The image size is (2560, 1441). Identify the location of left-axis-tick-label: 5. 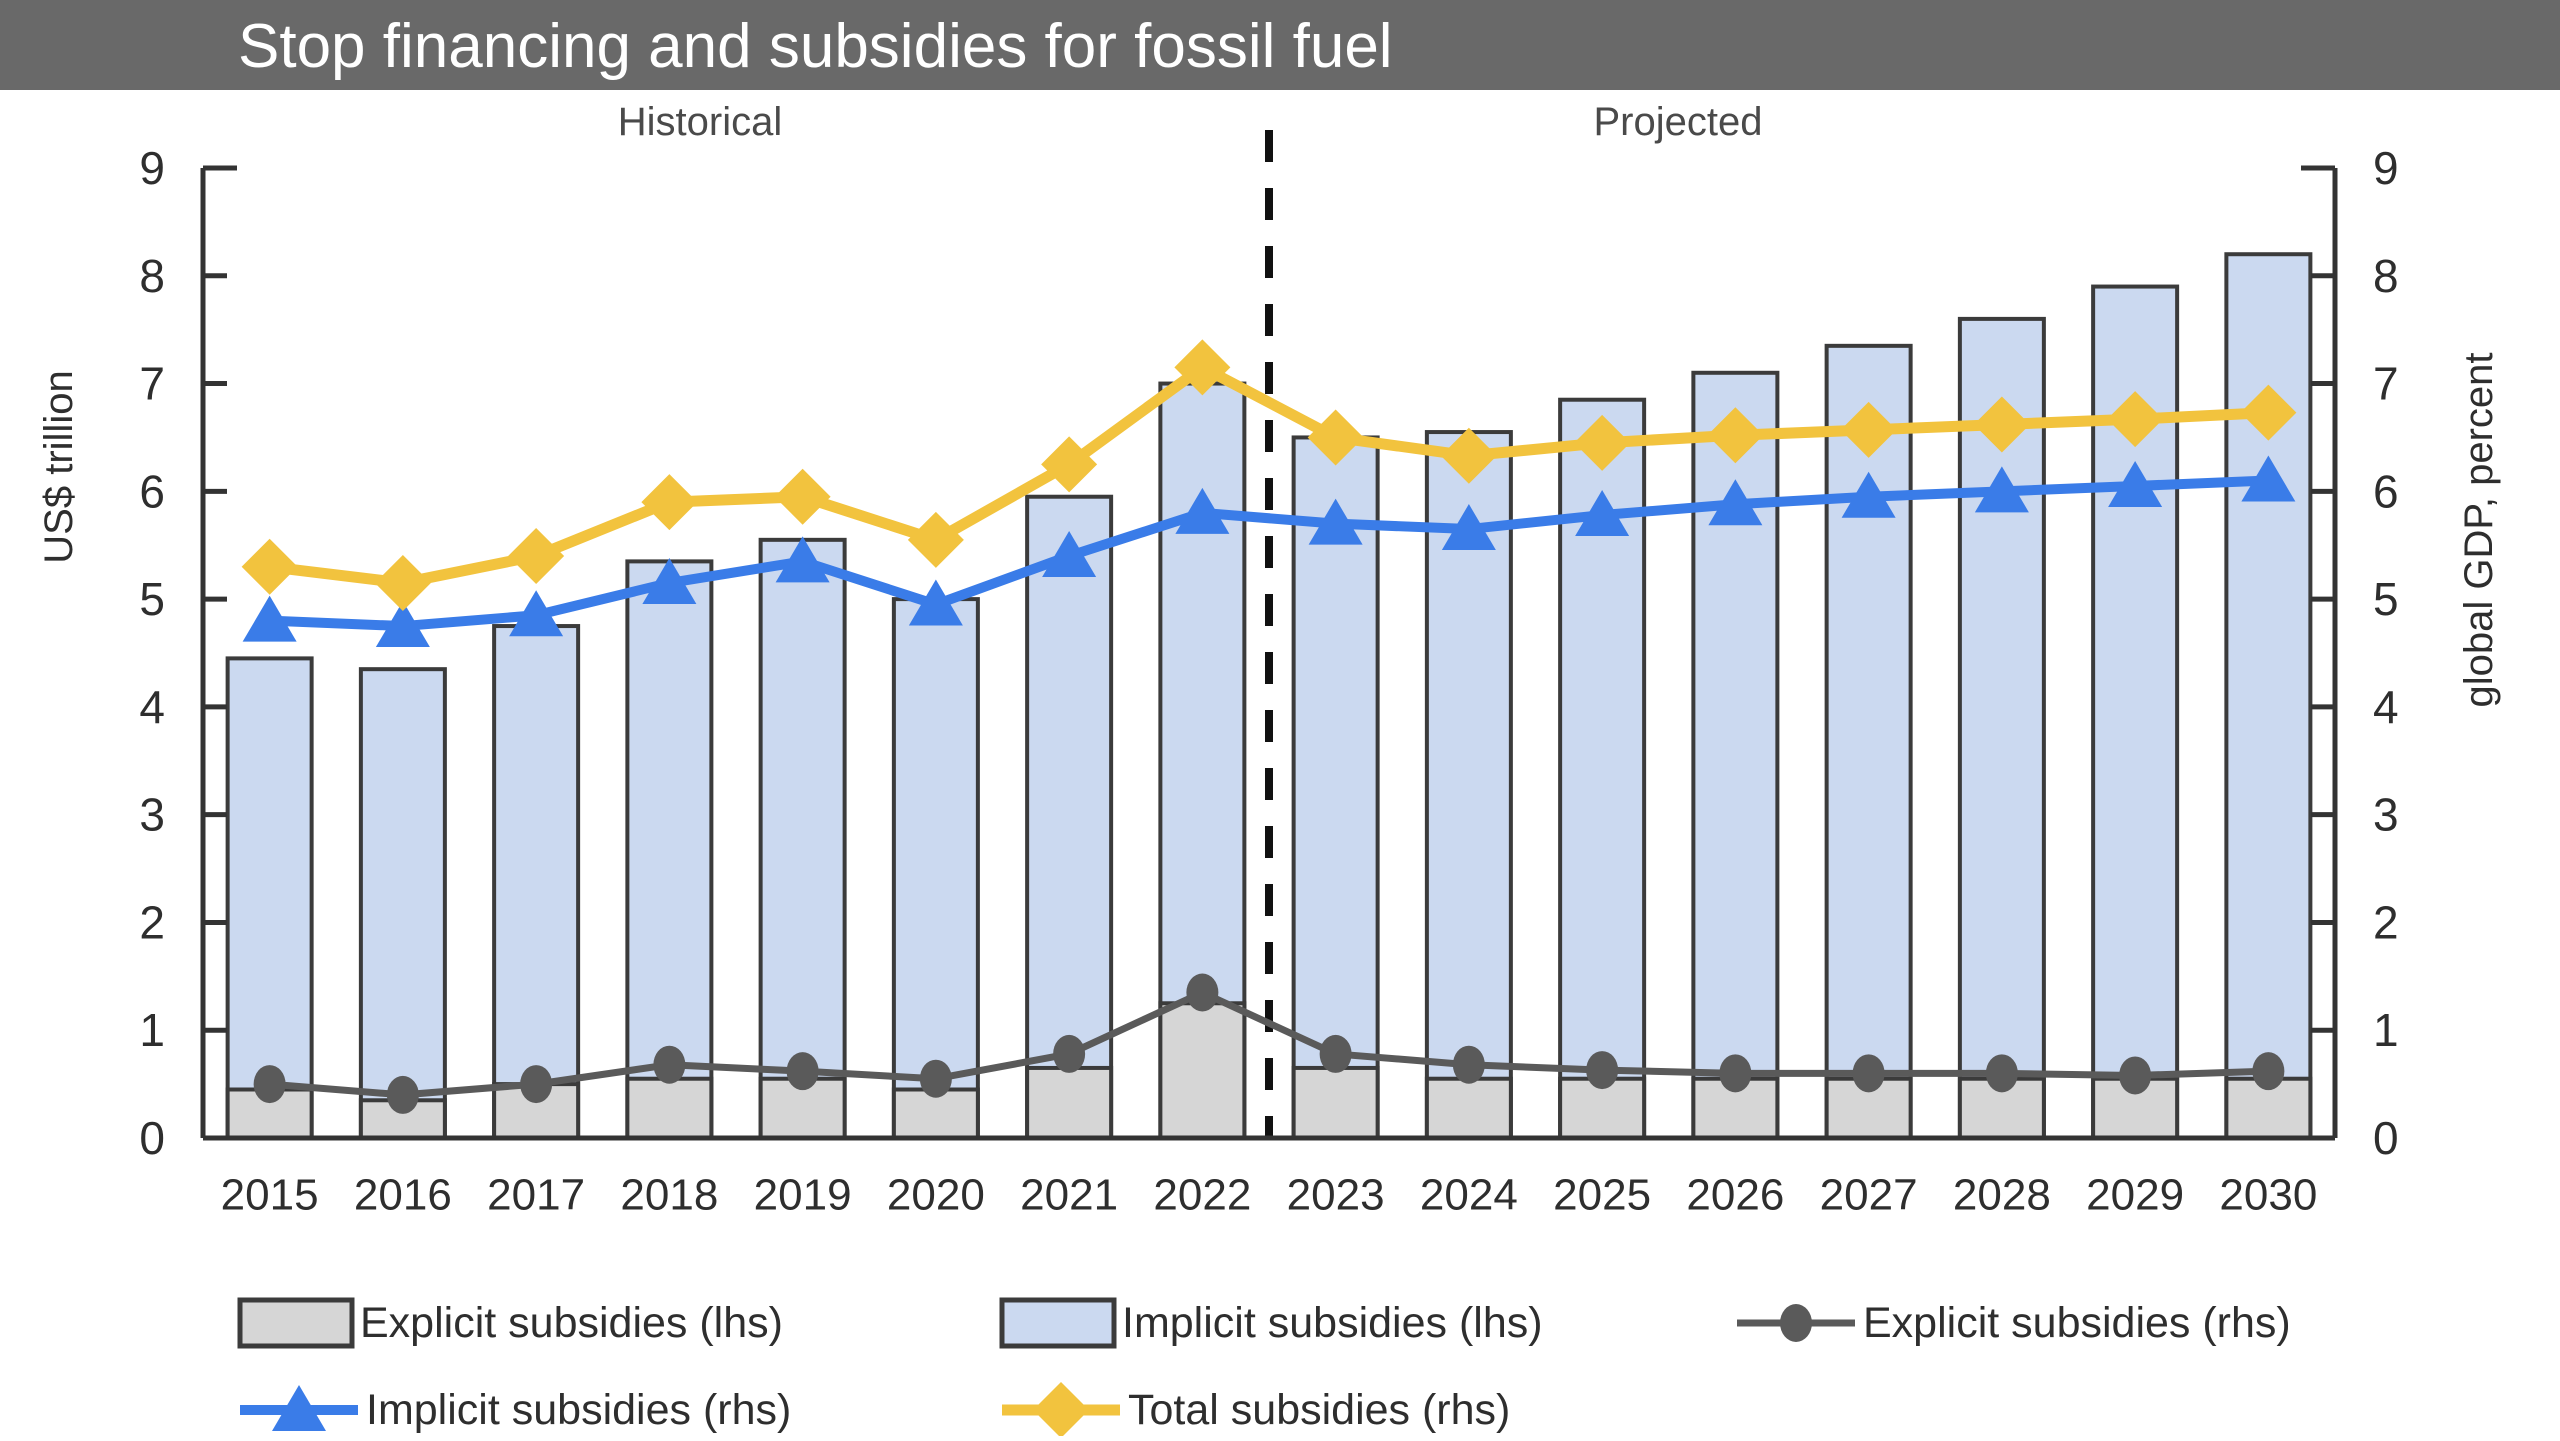
(152, 599).